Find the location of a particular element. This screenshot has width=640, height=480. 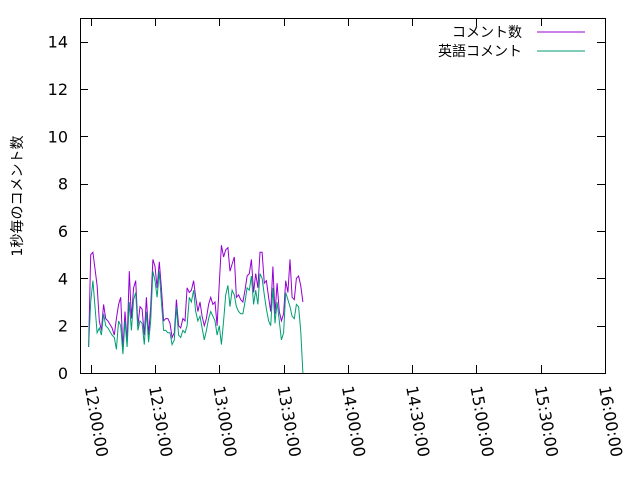

series-layer is located at coordinates (196, 309).